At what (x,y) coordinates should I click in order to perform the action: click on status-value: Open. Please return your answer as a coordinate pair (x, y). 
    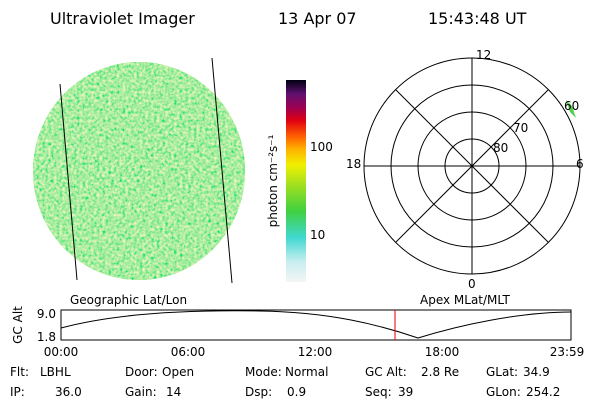
    Looking at the image, I should click on (178, 372).